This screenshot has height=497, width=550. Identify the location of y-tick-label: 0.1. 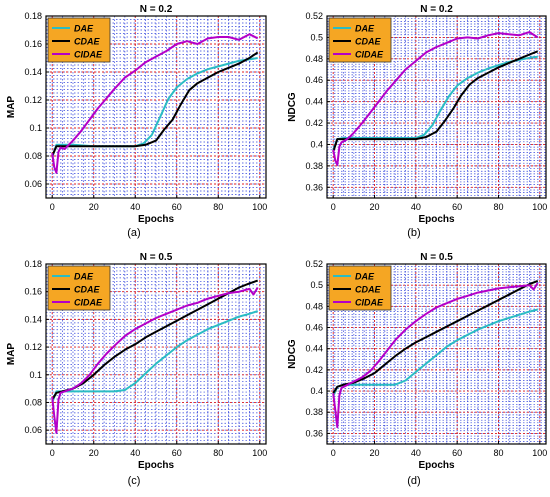
(35, 375).